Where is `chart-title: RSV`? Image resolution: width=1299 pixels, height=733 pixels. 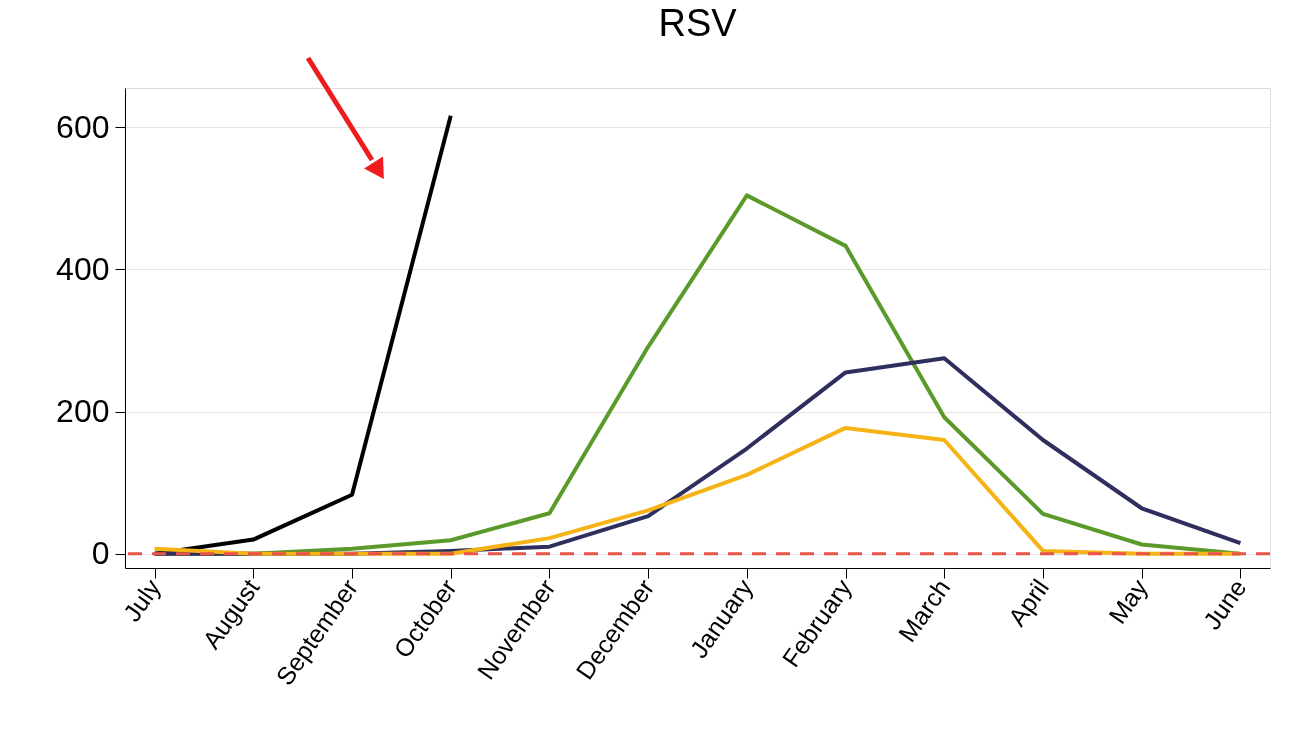
chart-title: RSV is located at coordinates (698, 22).